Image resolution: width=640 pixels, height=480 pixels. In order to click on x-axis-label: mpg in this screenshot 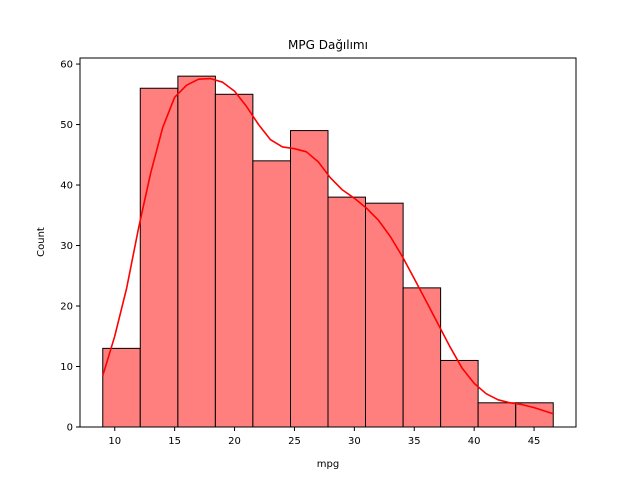, I will do `click(328, 464)`.